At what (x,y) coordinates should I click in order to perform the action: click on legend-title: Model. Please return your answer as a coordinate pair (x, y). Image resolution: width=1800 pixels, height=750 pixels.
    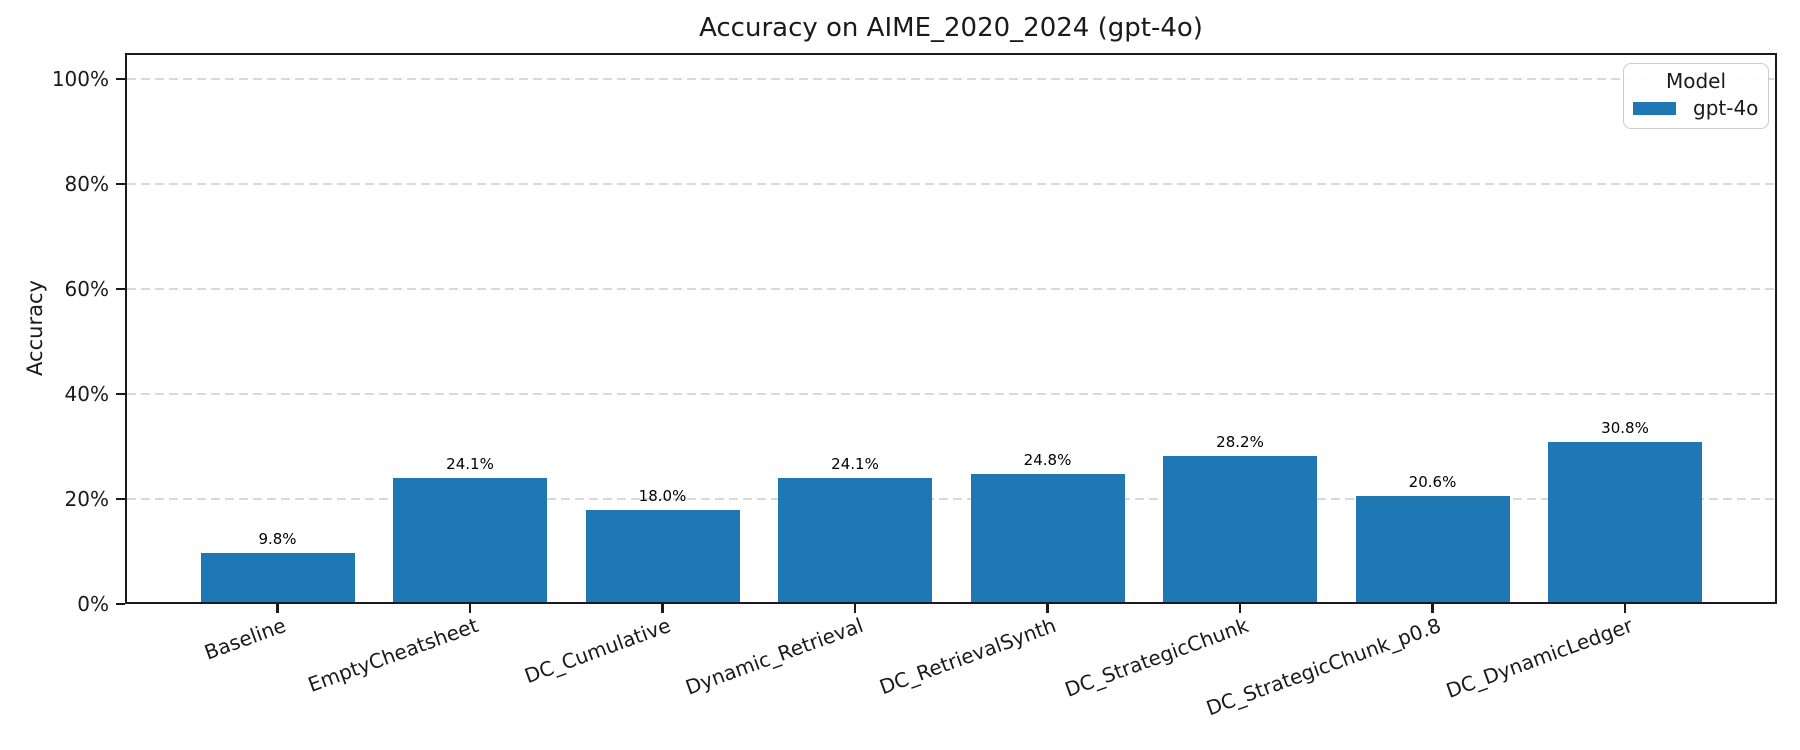
    Looking at the image, I should click on (1696, 81).